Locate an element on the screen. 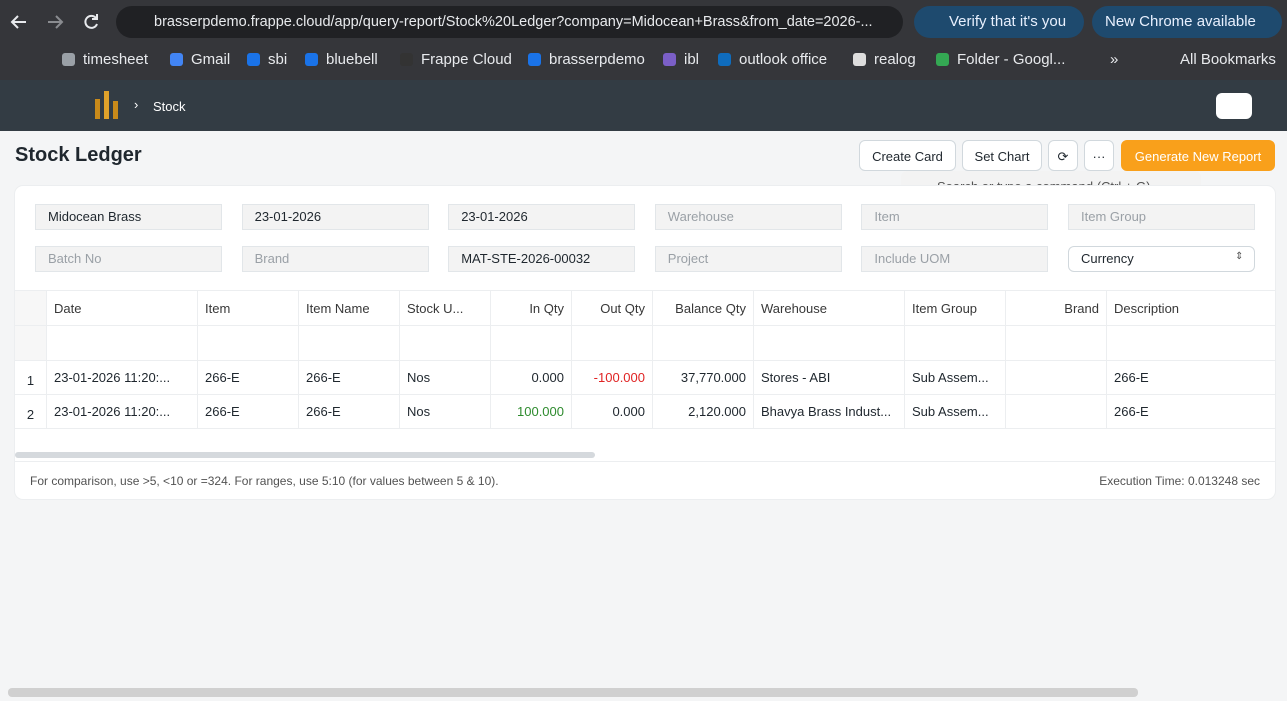 This screenshot has width=1287, height=701. app-logo is located at coordinates (106, 105).